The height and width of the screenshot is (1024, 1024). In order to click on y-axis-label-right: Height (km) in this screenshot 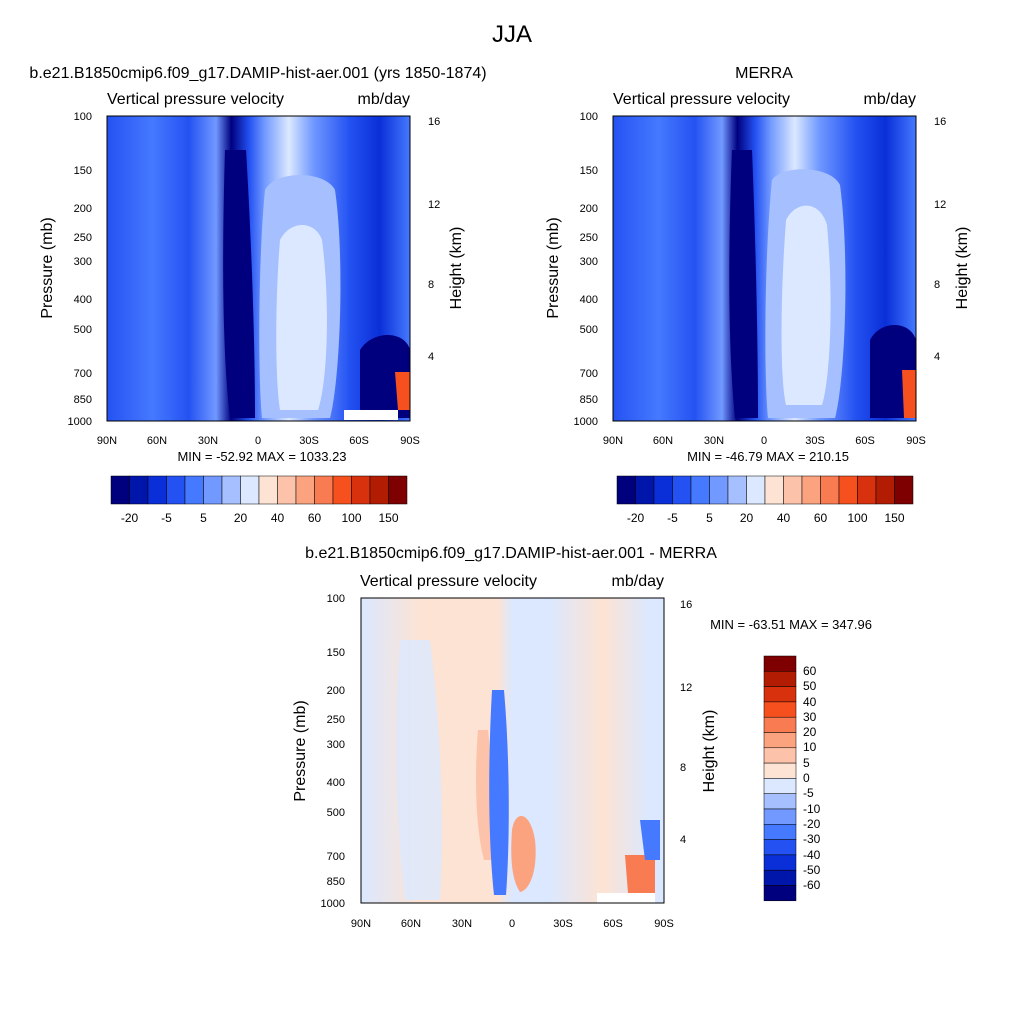, I will do `click(709, 751)`.